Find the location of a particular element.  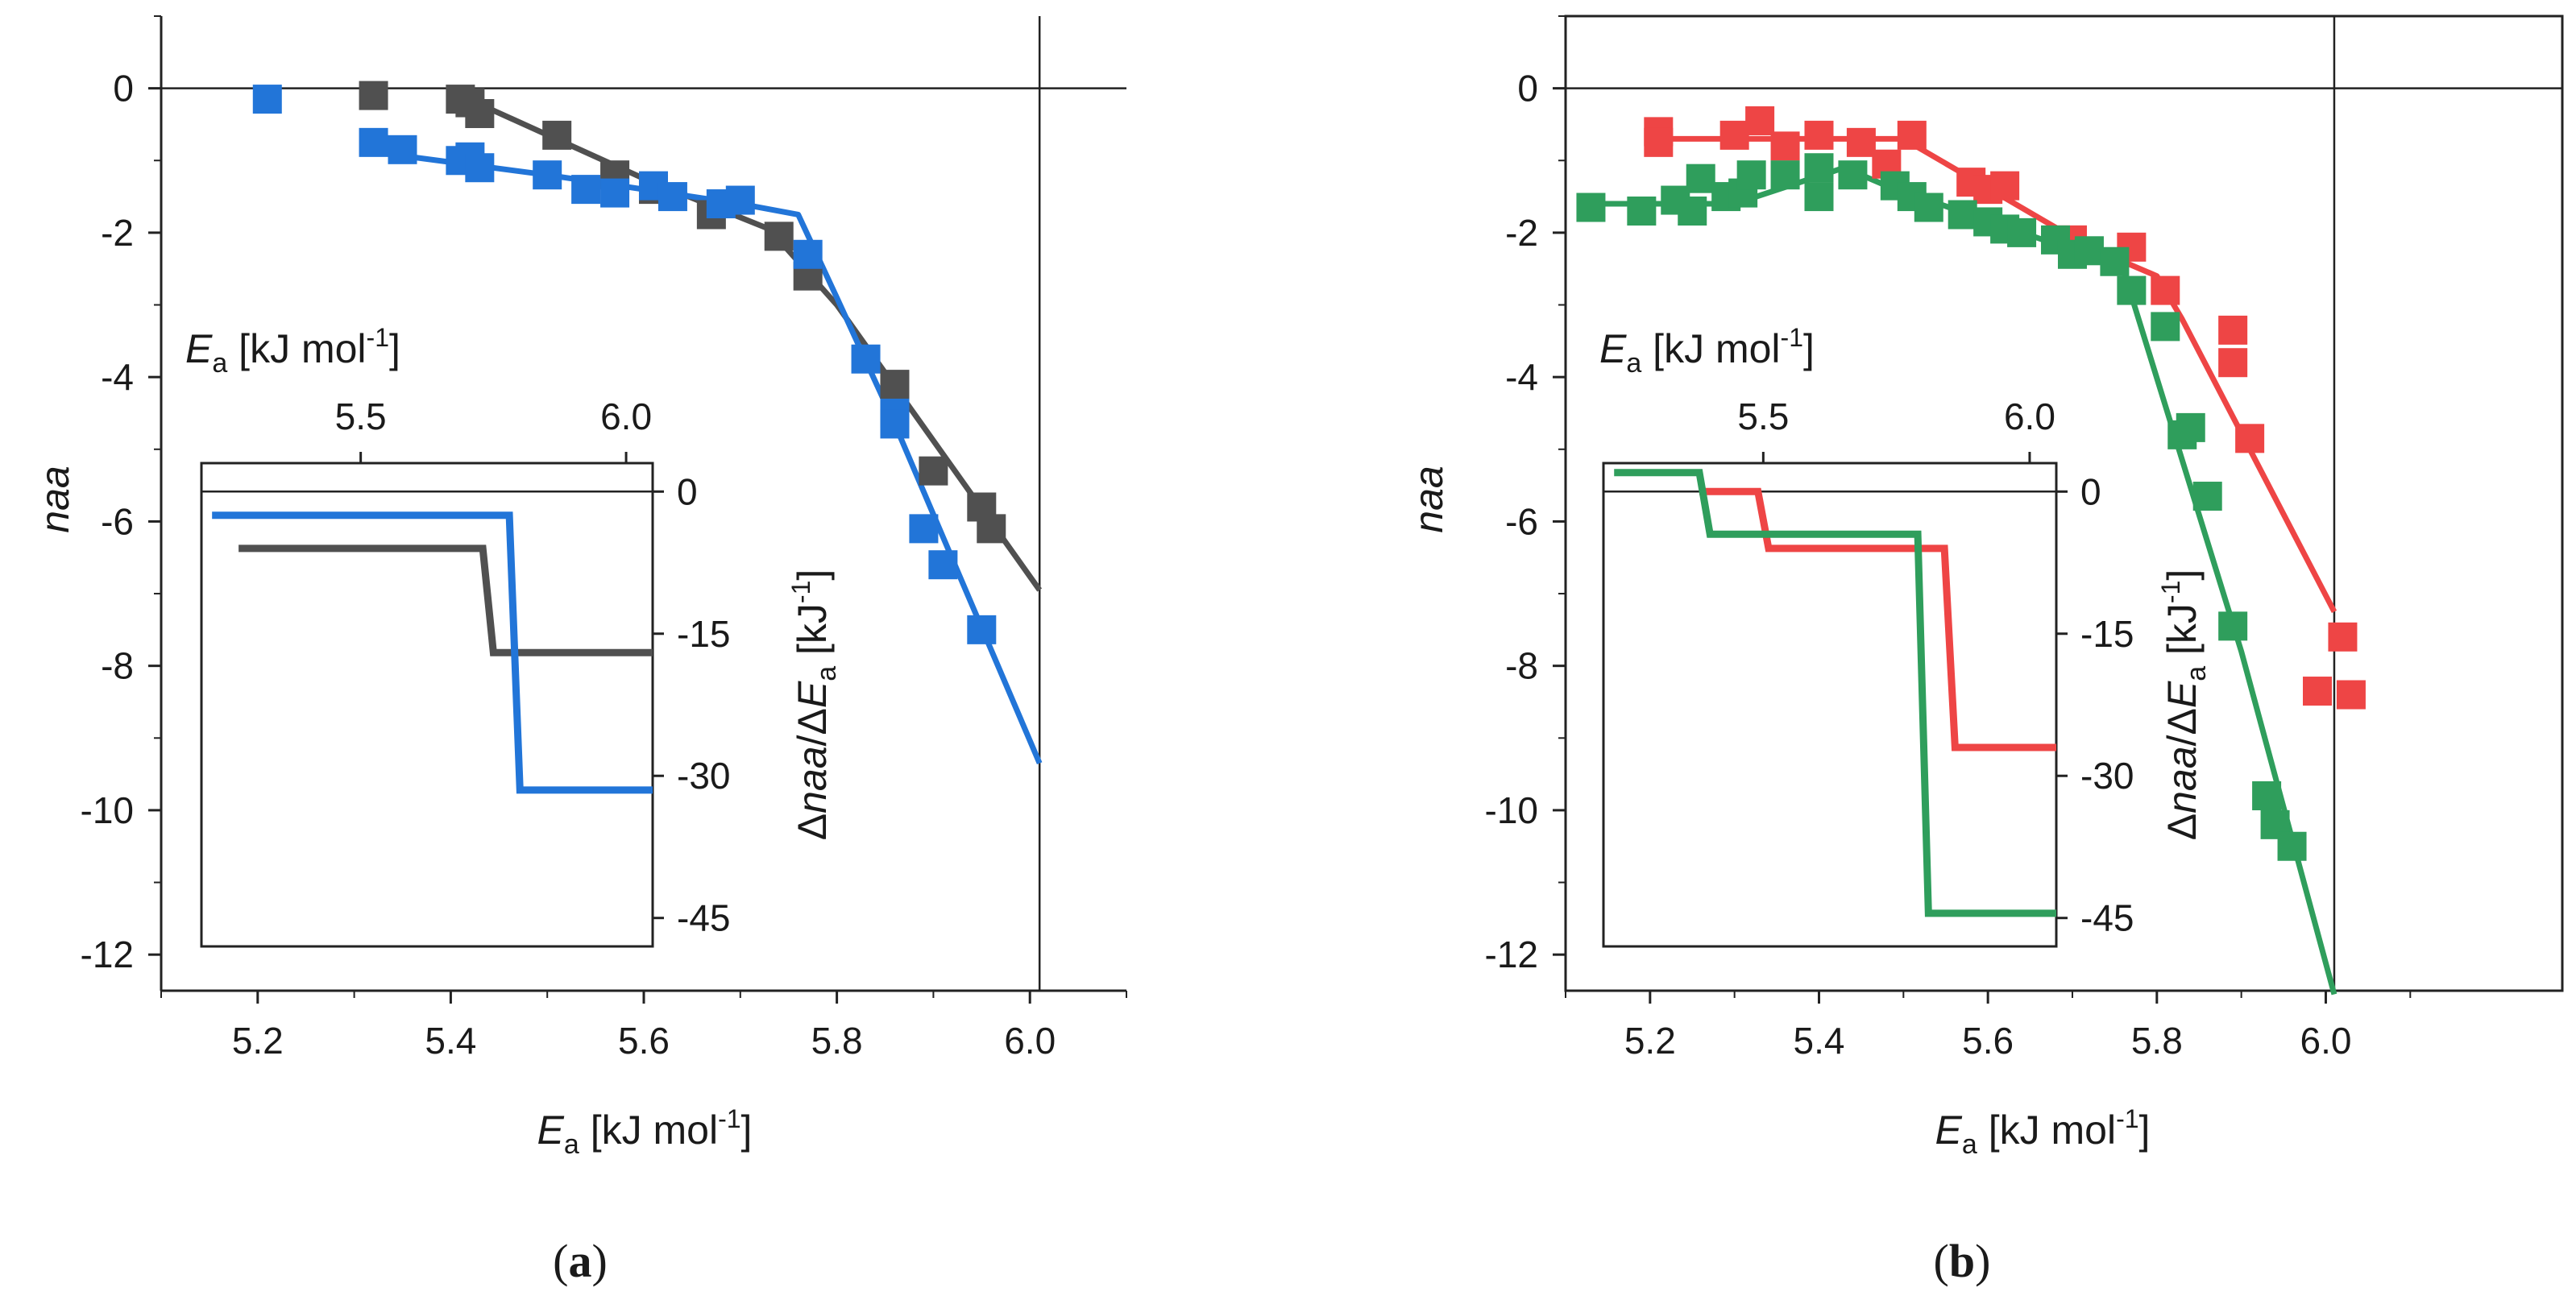

inset-x-tick-label: 6.0 is located at coordinates (626, 416).